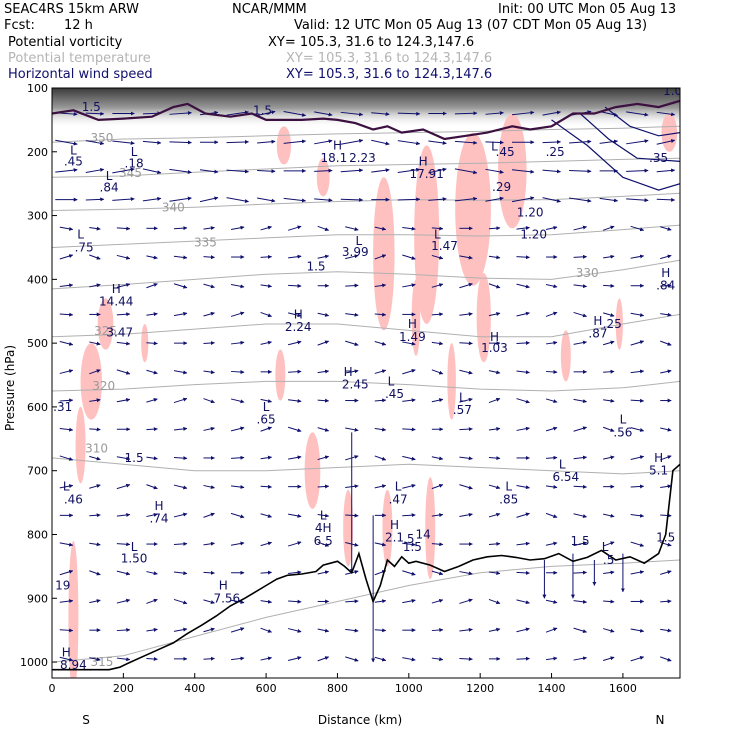 This screenshot has width=740, height=740. What do you see at coordinates (608, 560) in the screenshot?
I see `hl-label: .5` at bounding box center [608, 560].